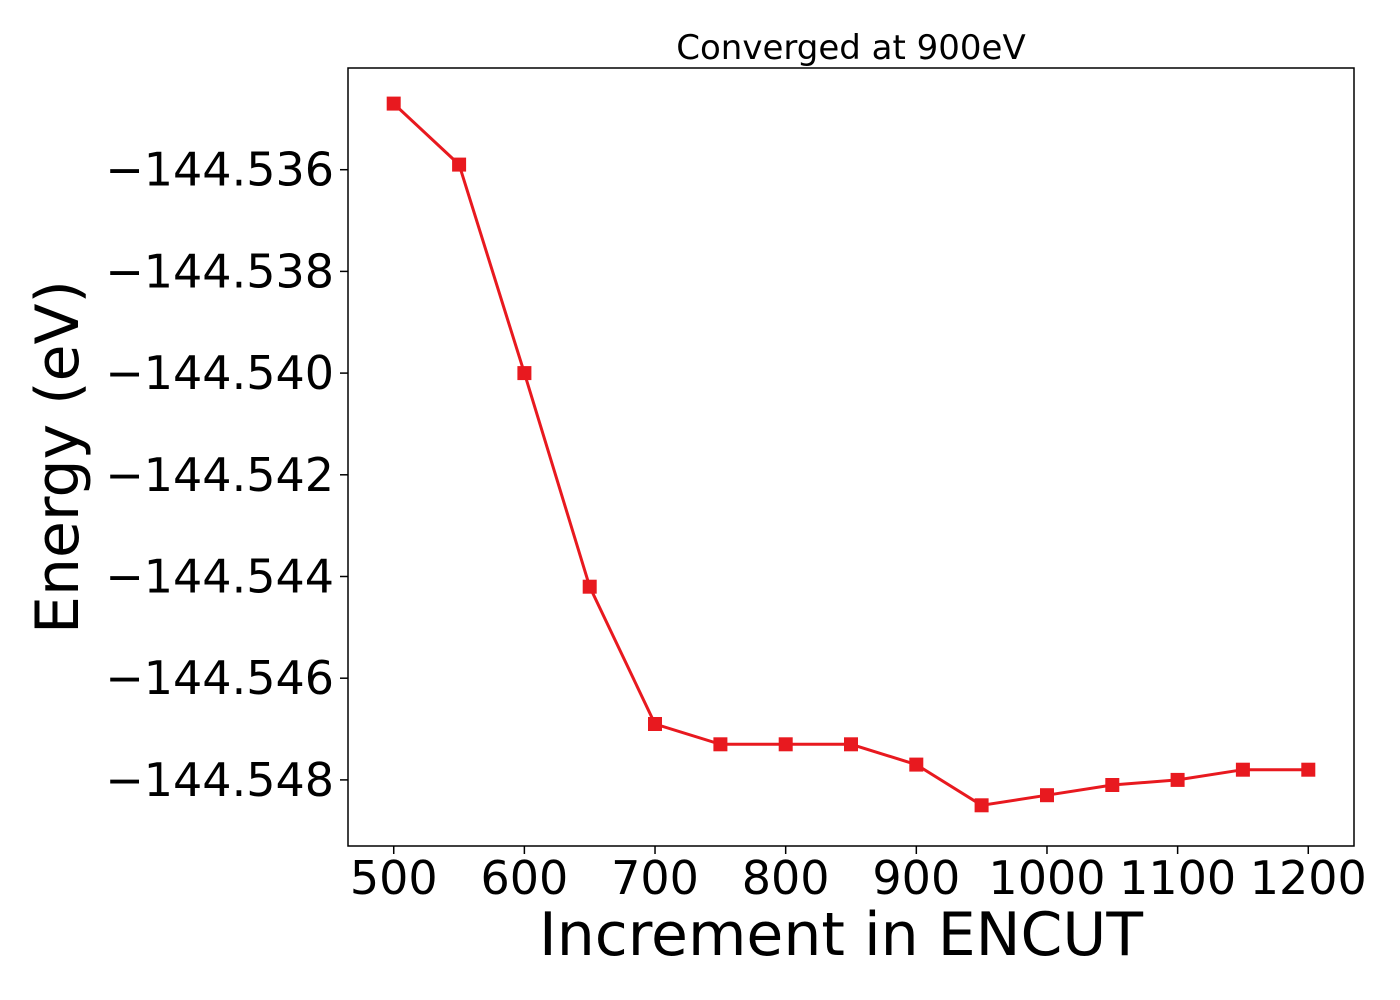 The height and width of the screenshot is (1000, 1400). Describe the element at coordinates (858, 875) in the screenshot. I see `x-axis: 500 600 700 800 900 1000 1100 1200` at that location.